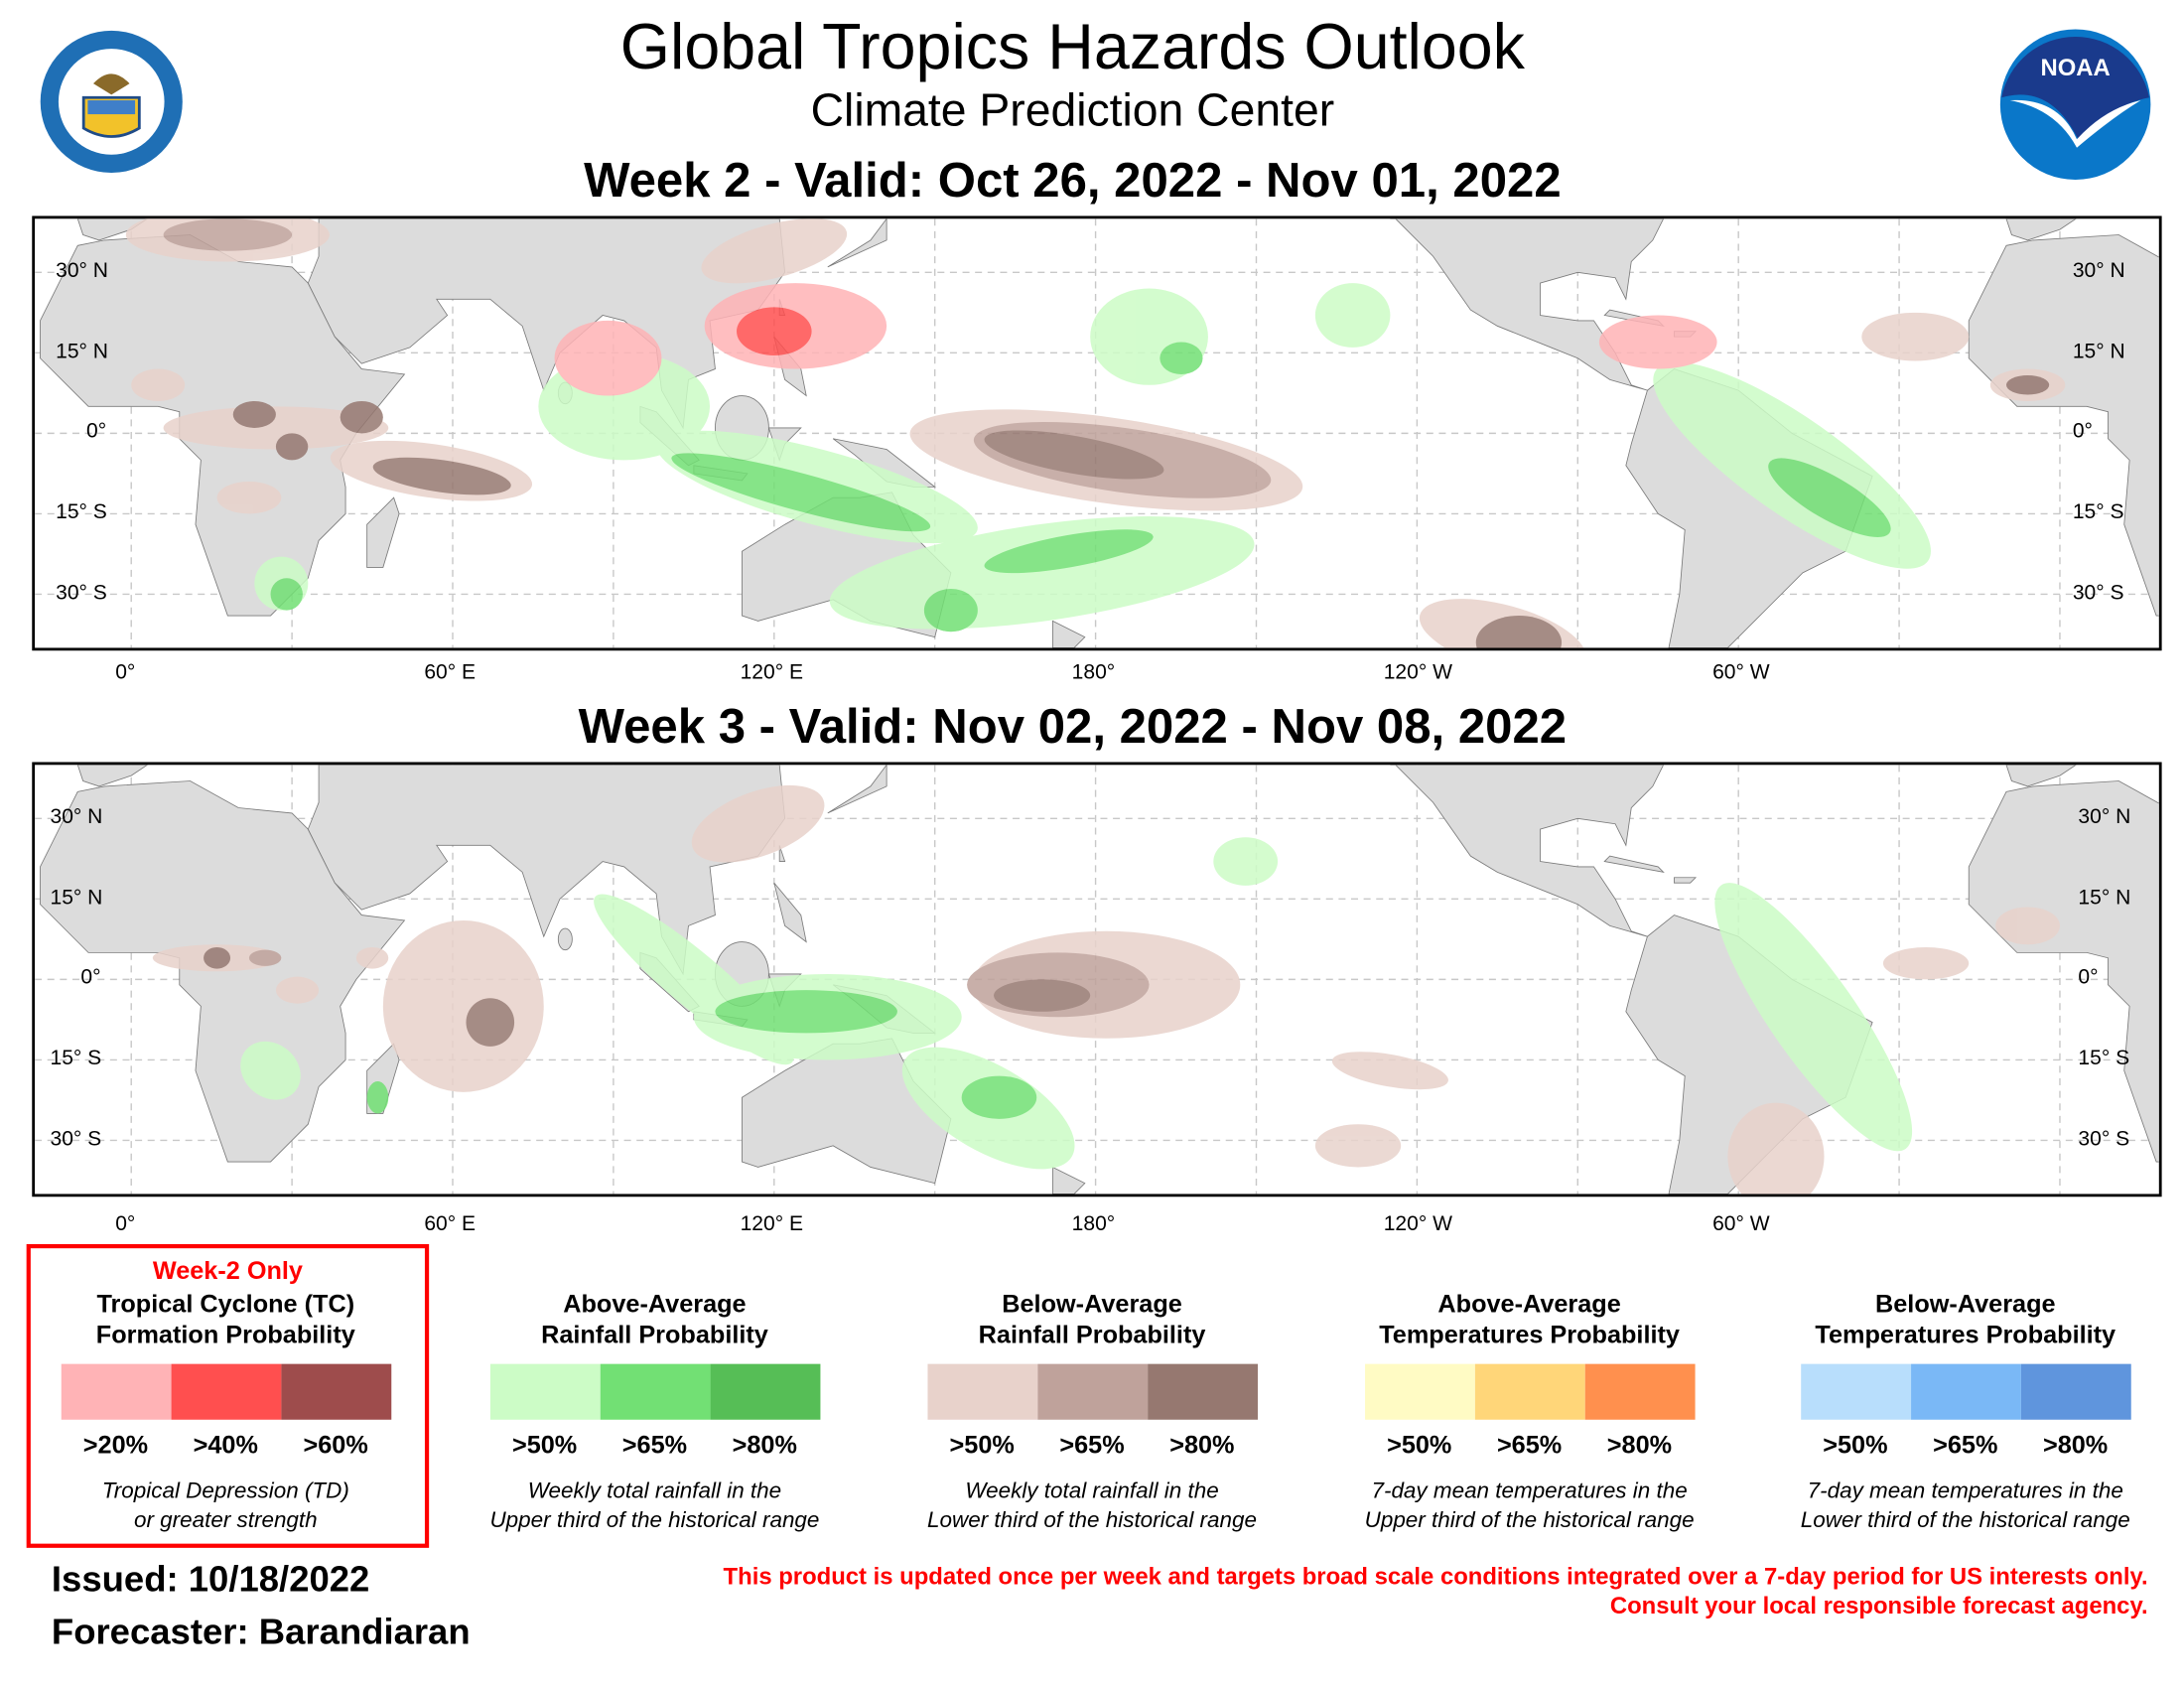  What do you see at coordinates (1741, 672) in the screenshot?
I see `lon-label: 60° W` at bounding box center [1741, 672].